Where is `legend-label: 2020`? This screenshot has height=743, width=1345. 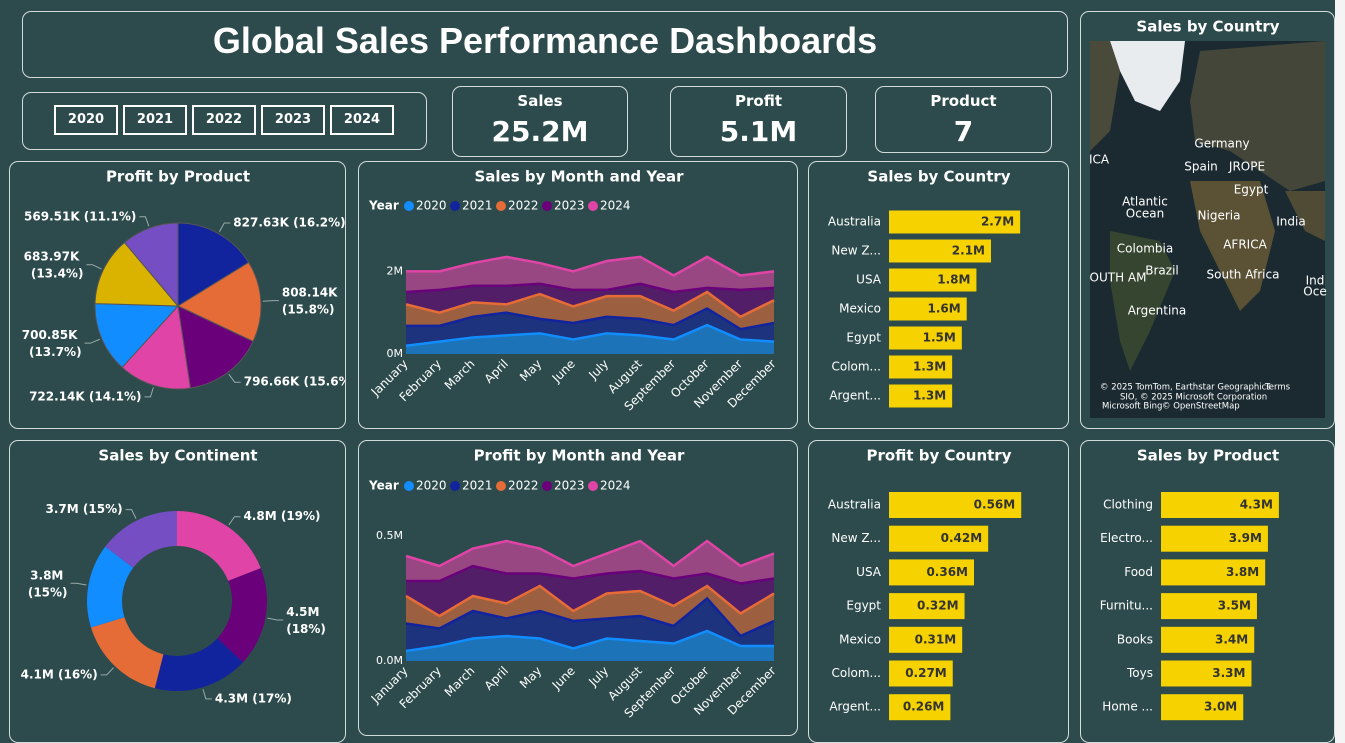
legend-label: 2020 is located at coordinates (431, 486).